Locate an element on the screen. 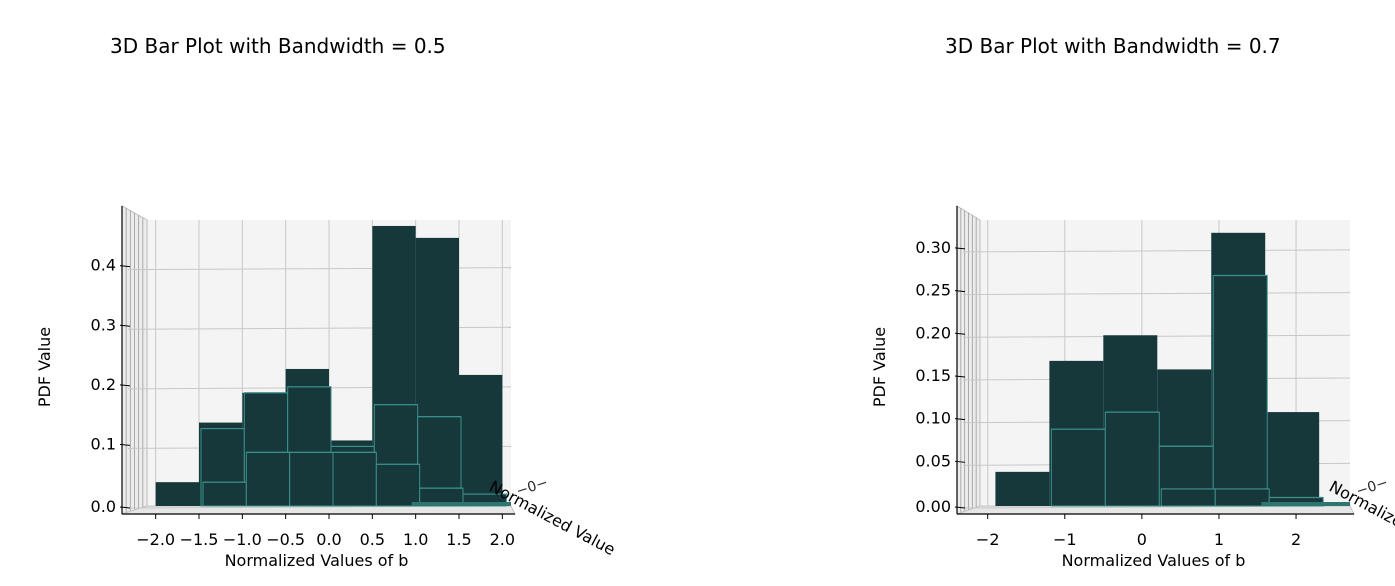 Image resolution: width=1395 pixels, height=586 pixels. x-tick-label: 1 is located at coordinates (1219, 539).